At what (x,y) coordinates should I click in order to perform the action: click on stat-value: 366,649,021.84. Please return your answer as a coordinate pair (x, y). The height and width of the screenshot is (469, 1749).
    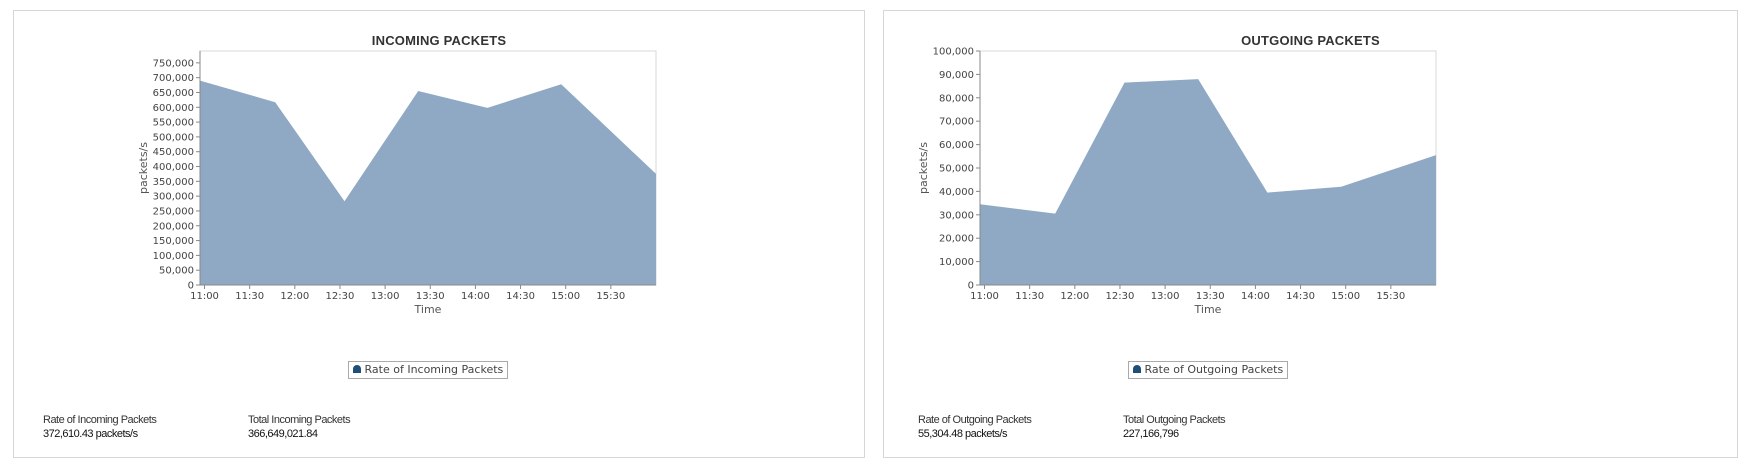
    Looking at the image, I should click on (283, 434).